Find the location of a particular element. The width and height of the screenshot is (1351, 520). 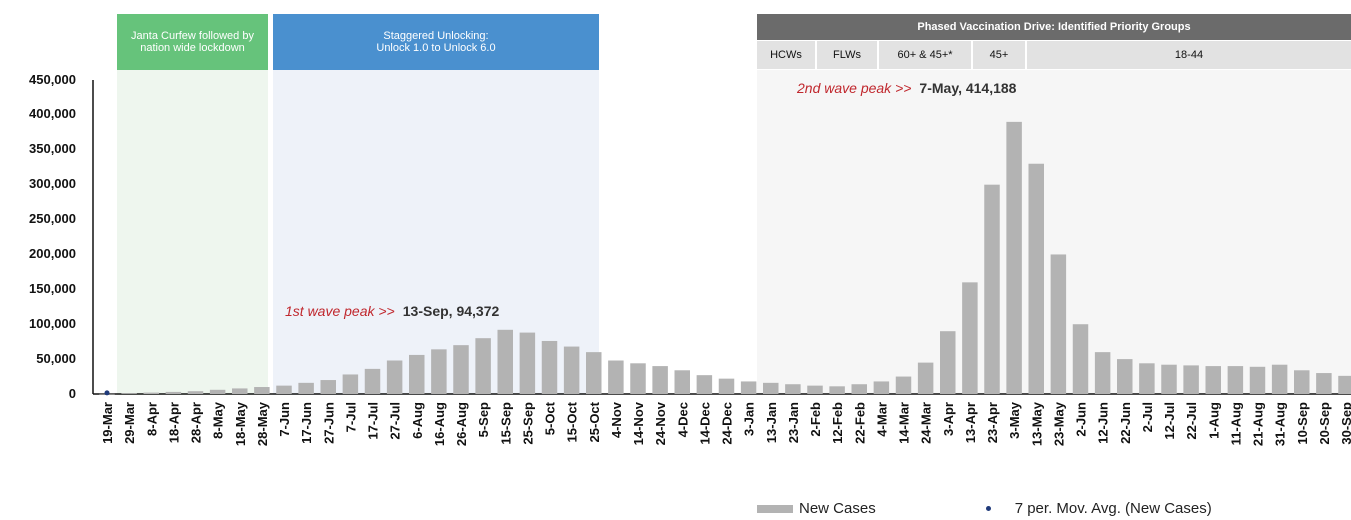

x-tick-label: 28-Apr is located at coordinates (196, 422).